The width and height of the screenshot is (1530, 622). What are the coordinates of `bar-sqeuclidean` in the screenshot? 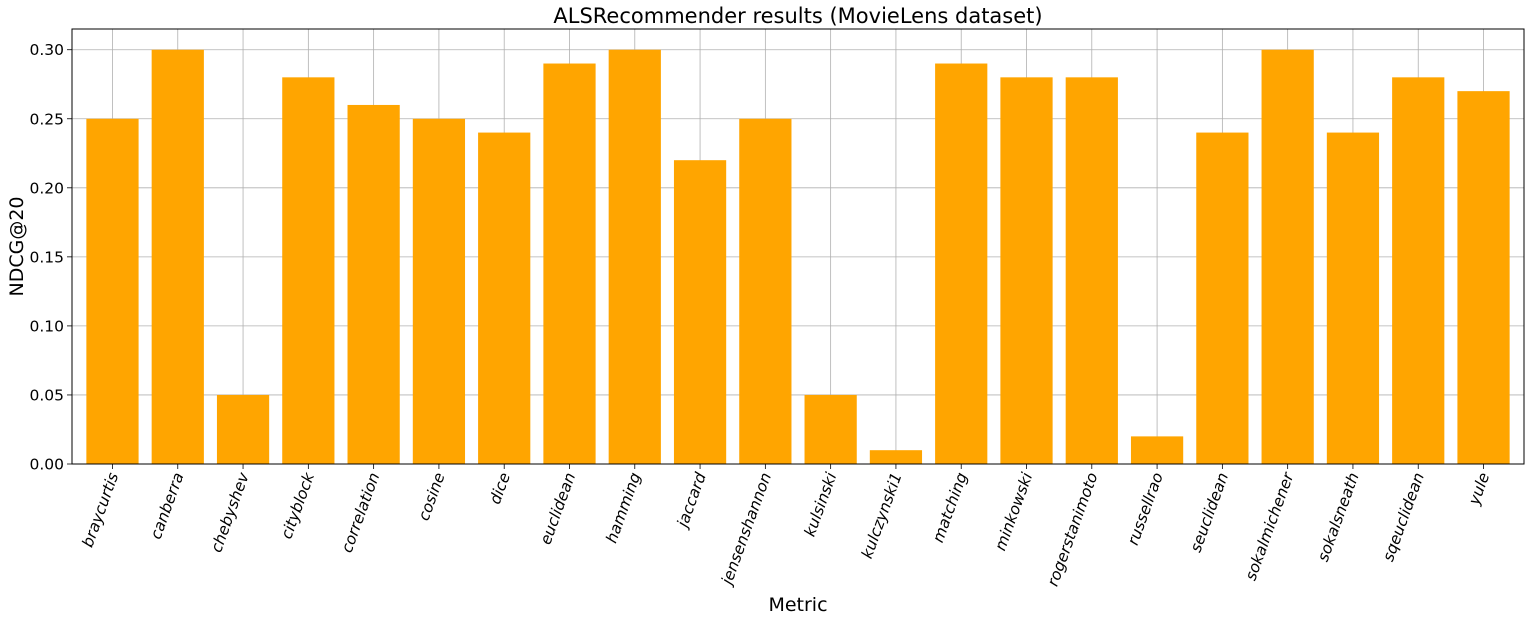 It's located at (1418, 270).